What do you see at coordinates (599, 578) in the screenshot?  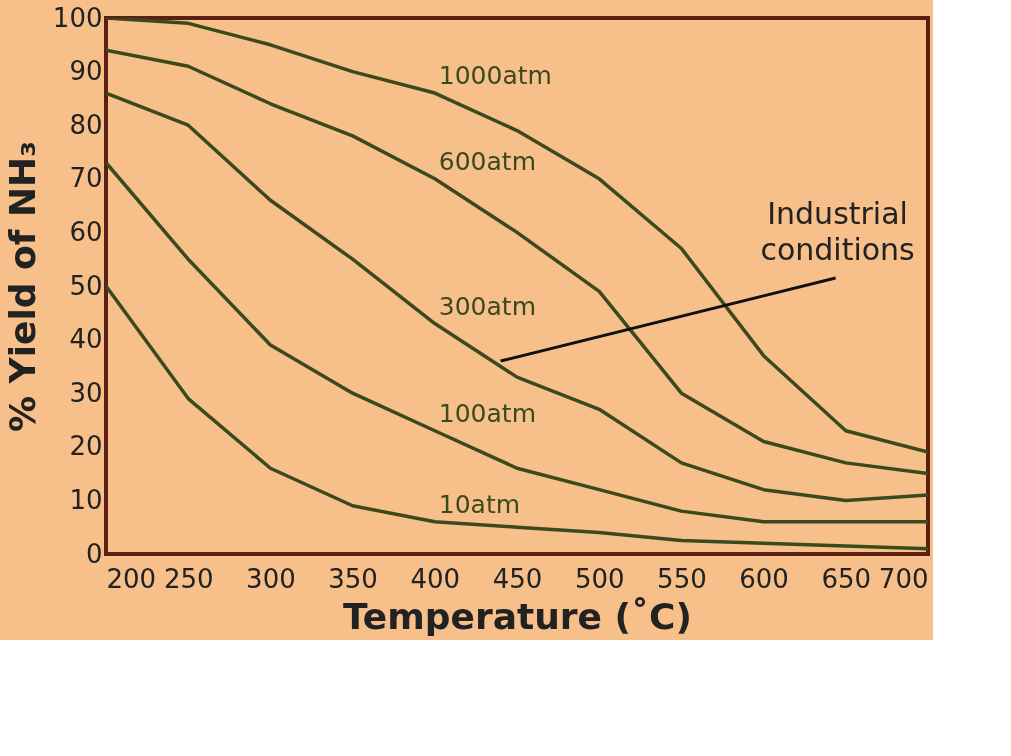 I see `x-tick-label: 500` at bounding box center [599, 578].